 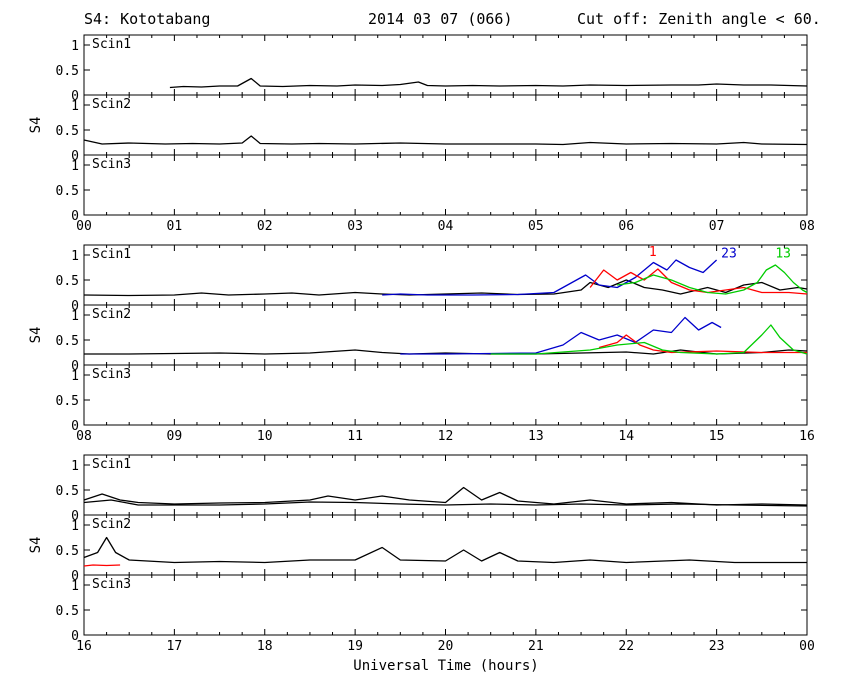 What do you see at coordinates (446, 226) in the screenshot?
I see `x-tick-label: 04` at bounding box center [446, 226].